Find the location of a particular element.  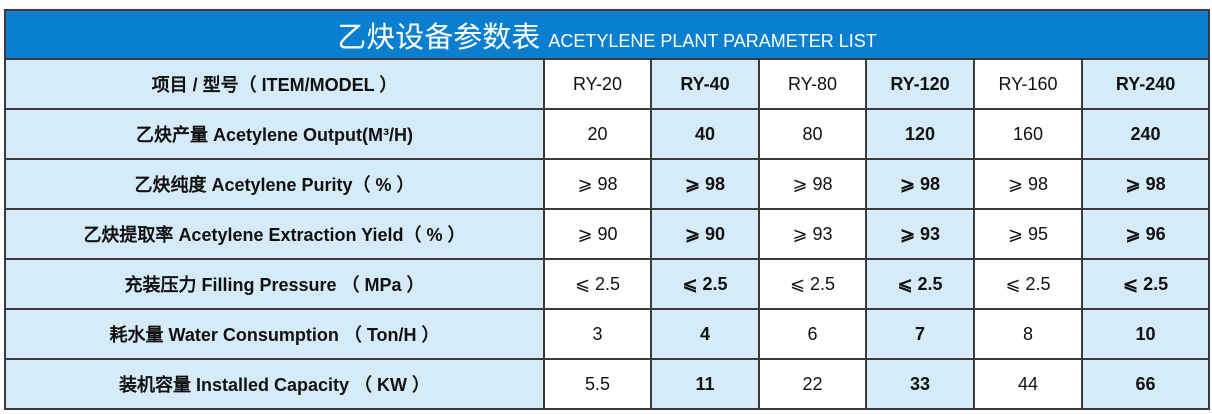

table-cell: RY-20 is located at coordinates (597, 84).